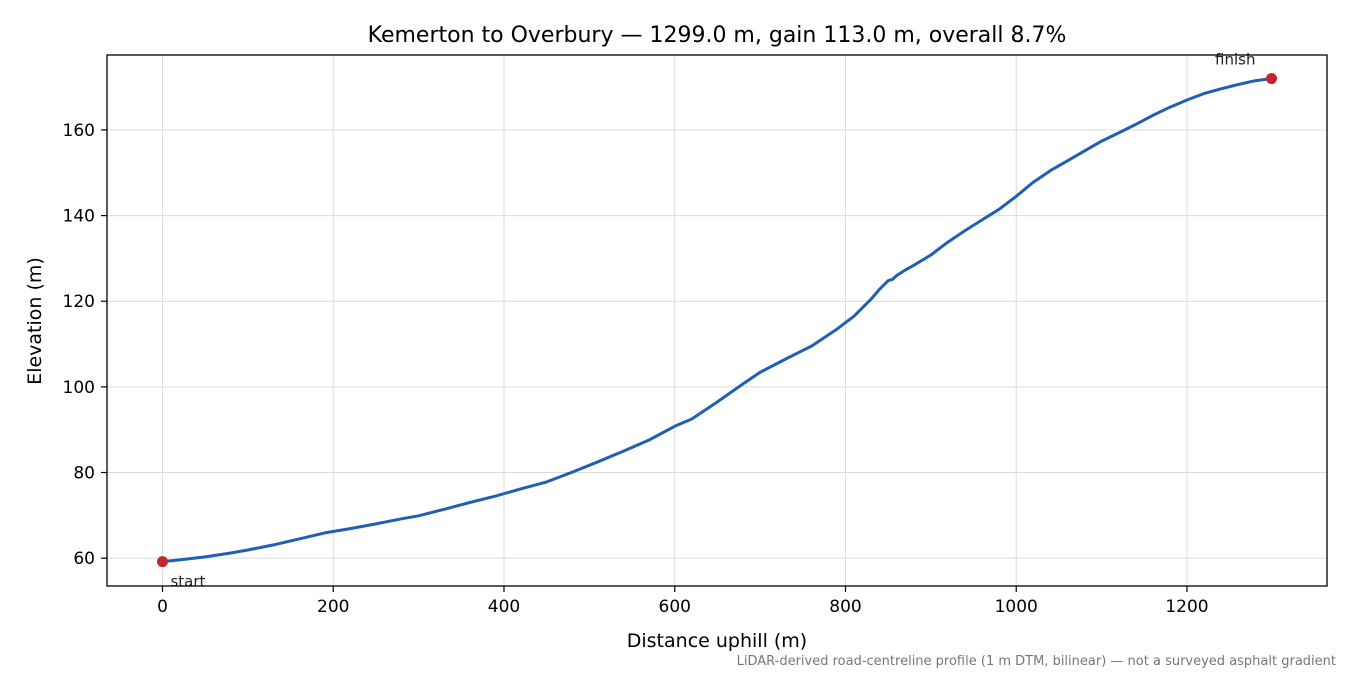  Describe the element at coordinates (35, 321) in the screenshot. I see `y-axis-label: Elevation (m)` at that location.